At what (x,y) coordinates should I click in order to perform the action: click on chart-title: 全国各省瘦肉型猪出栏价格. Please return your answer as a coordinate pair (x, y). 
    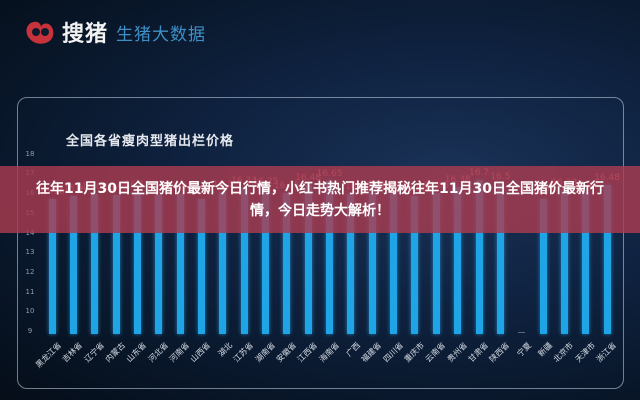
    Looking at the image, I should click on (150, 141).